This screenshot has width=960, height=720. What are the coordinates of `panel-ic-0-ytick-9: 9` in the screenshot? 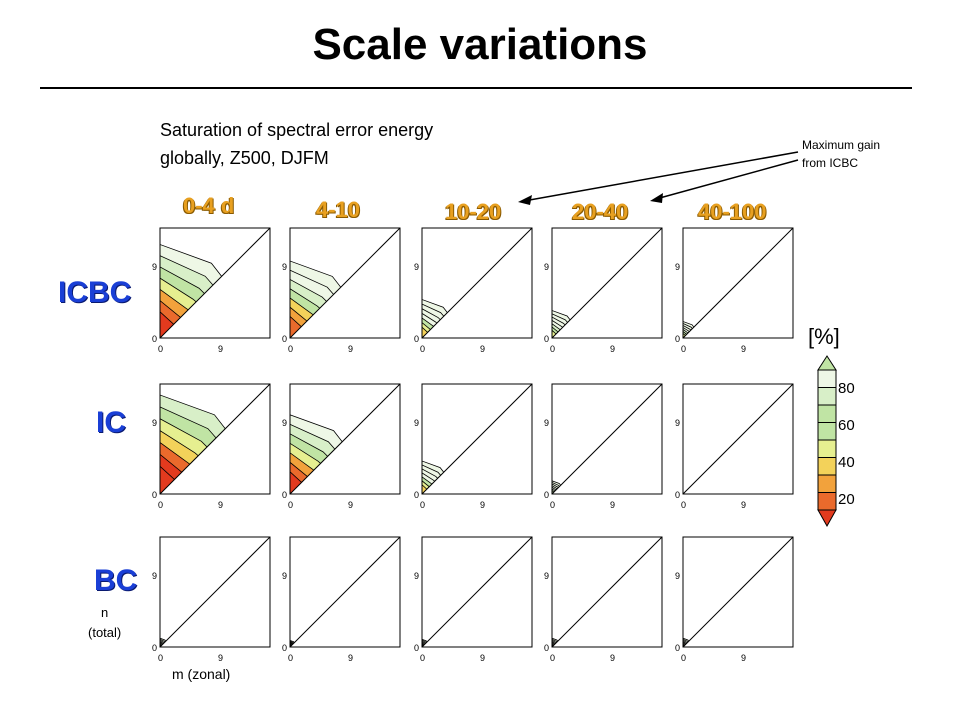 It's located at (154, 423).